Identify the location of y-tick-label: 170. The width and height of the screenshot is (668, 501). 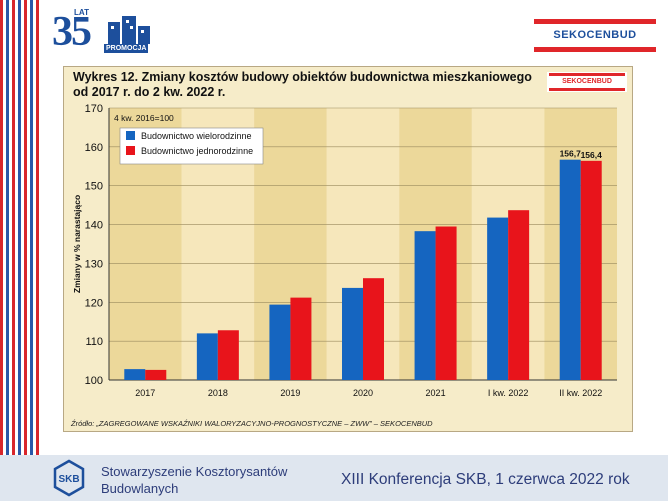
(94, 109).